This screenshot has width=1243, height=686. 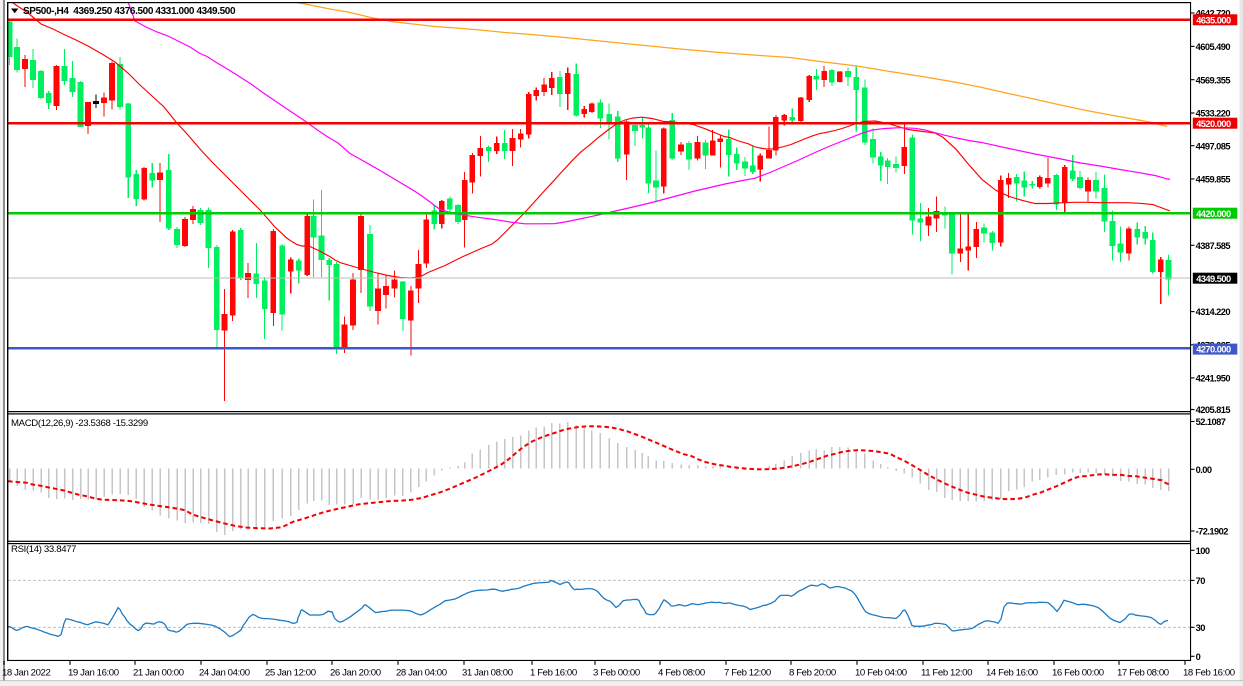 What do you see at coordinates (1213, 350) in the screenshot?
I see `svg-text: 4270.000` at bounding box center [1213, 350].